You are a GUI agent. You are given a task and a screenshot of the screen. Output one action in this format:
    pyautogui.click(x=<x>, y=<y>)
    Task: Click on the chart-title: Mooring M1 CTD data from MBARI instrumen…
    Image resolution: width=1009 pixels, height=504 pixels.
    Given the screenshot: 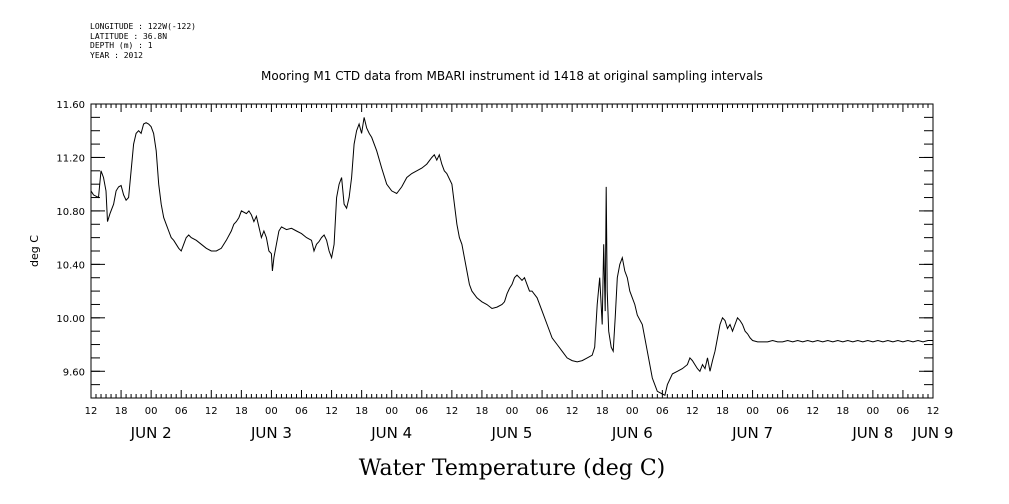 What is the action you would take?
    pyautogui.click(x=512, y=76)
    